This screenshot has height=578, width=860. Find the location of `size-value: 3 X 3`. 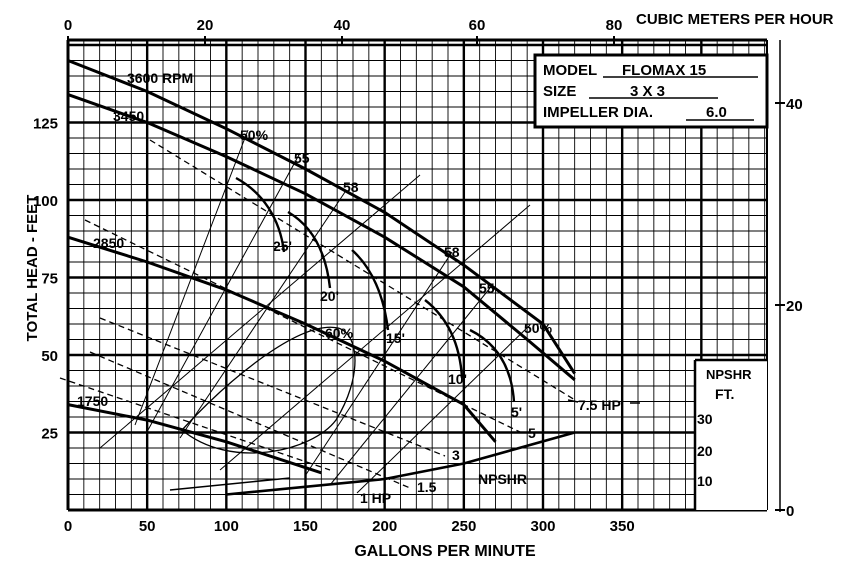

size-value: 3 X 3 is located at coordinates (647, 91).